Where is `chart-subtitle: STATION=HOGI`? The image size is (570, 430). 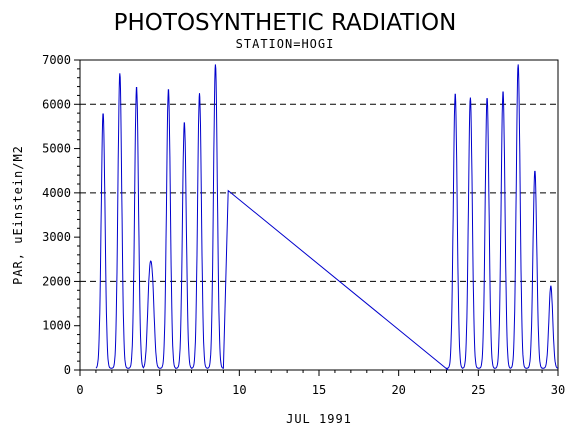 chart-subtitle: STATION=HOGI is located at coordinates (285, 44).